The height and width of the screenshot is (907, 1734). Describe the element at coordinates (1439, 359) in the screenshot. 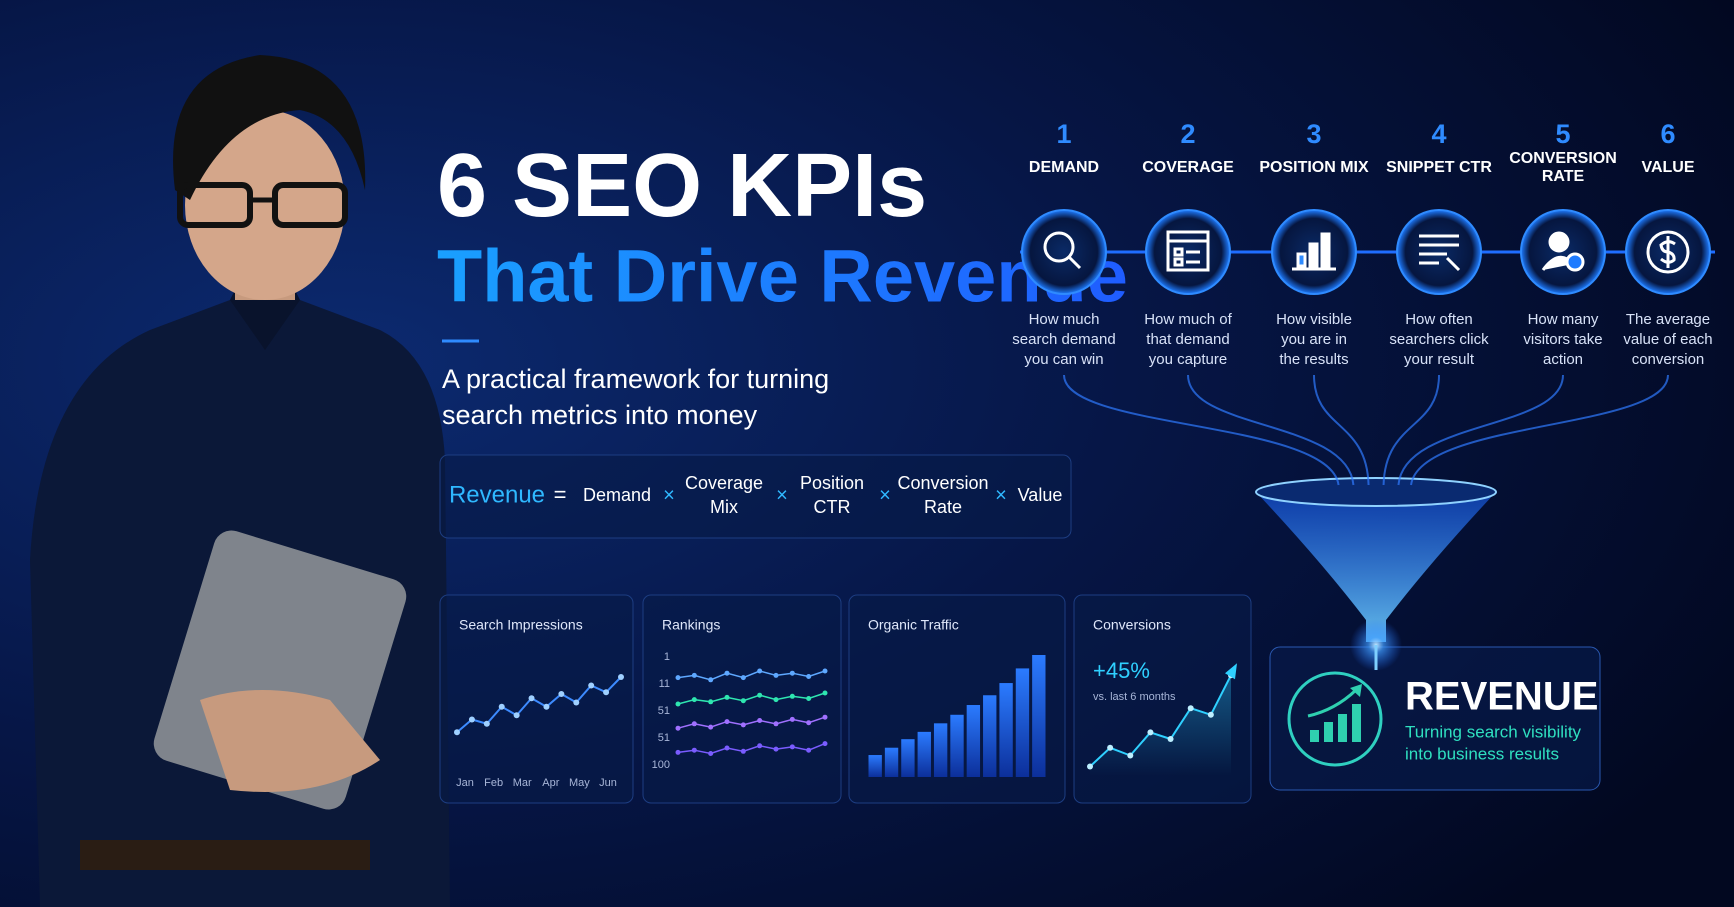

I see `kpi-description: your result` at that location.